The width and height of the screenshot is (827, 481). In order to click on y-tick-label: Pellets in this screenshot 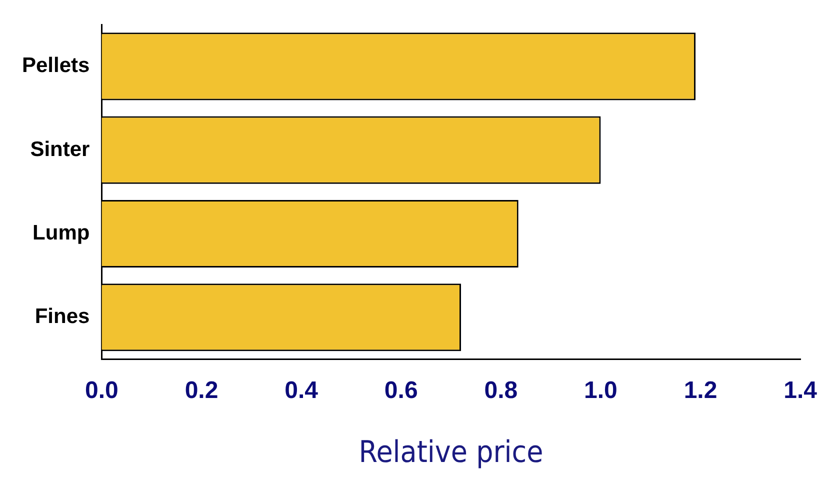, I will do `click(56, 66)`.